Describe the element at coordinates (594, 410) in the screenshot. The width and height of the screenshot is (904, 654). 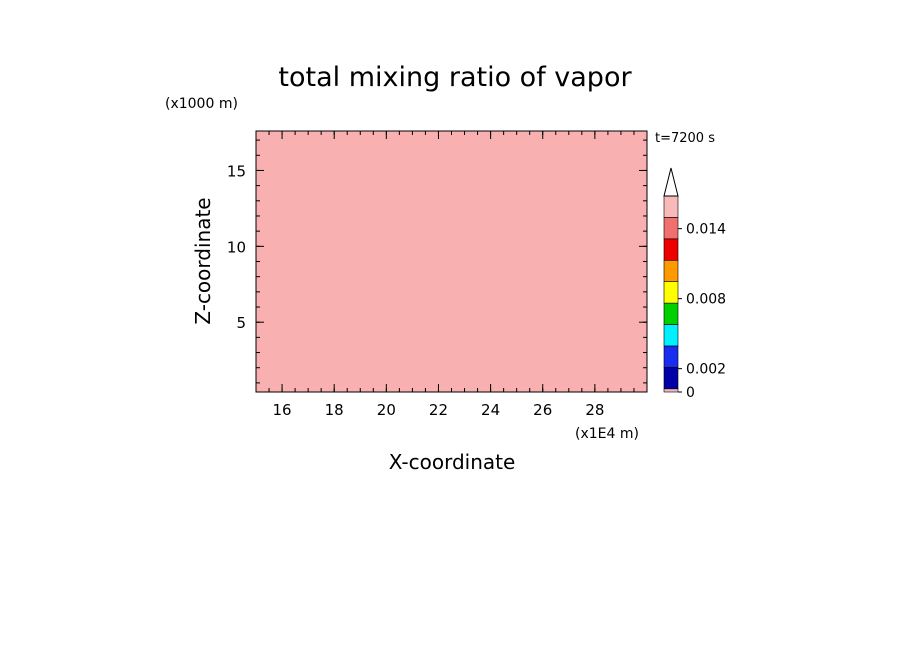
I see `x-tick-label: 28` at that location.